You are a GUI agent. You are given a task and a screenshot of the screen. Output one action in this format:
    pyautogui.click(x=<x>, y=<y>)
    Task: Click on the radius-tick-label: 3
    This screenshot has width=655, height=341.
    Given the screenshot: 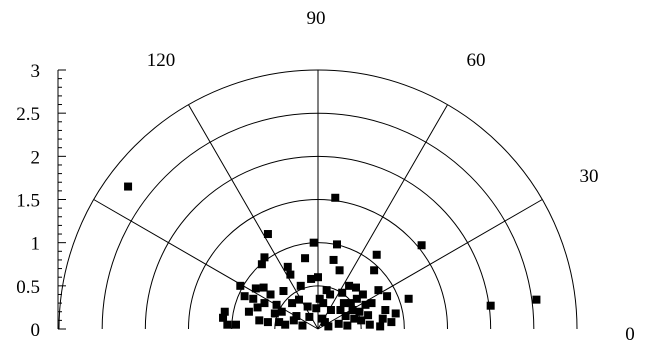 What is the action you would take?
    pyautogui.click(x=36, y=71)
    